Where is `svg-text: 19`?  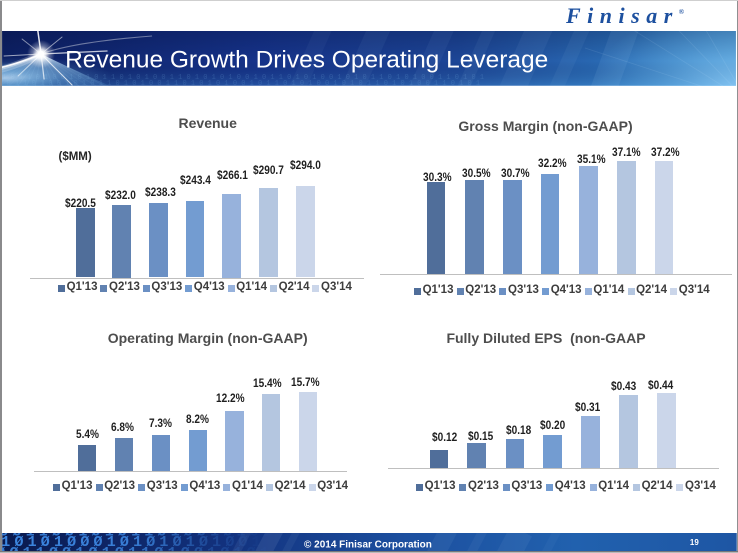 svg-text: 19 is located at coordinates (693, 542).